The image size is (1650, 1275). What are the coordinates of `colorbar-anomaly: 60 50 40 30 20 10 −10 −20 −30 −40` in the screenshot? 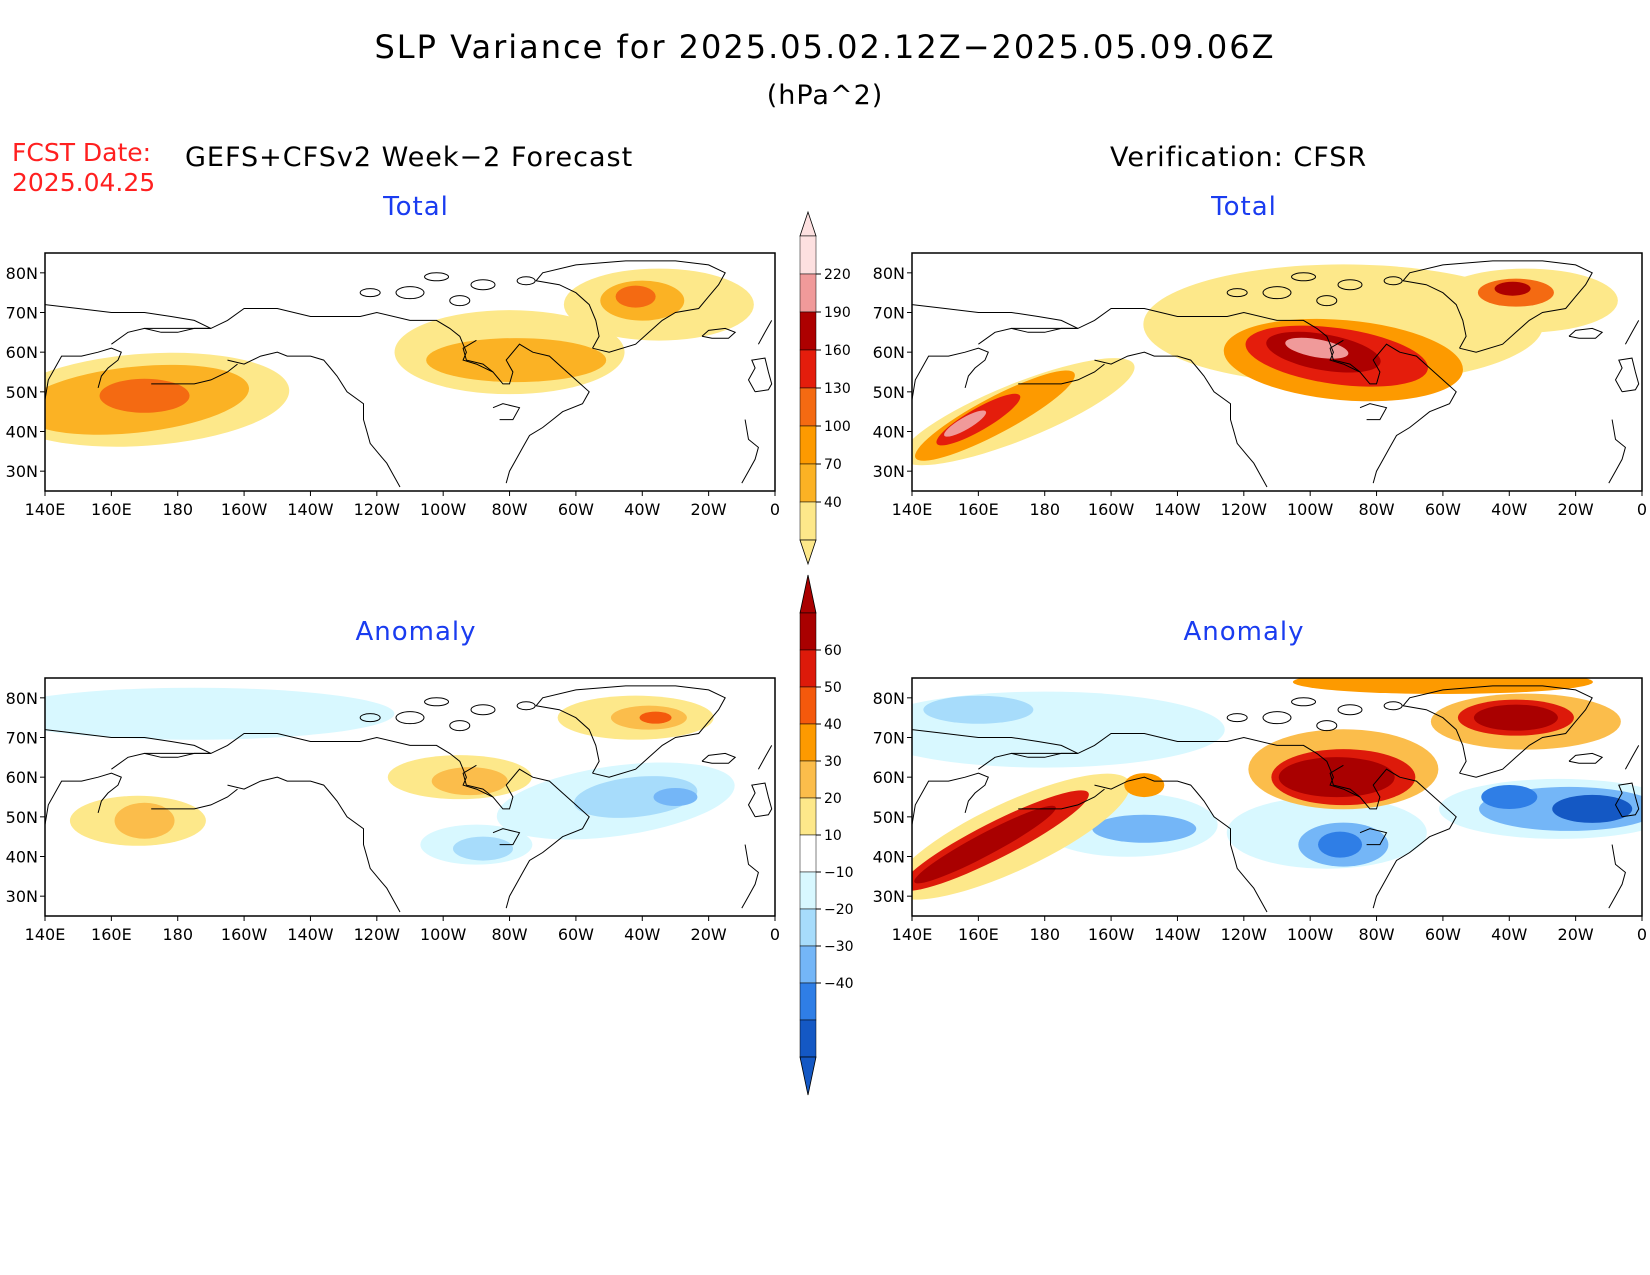 It's located at (829, 835).